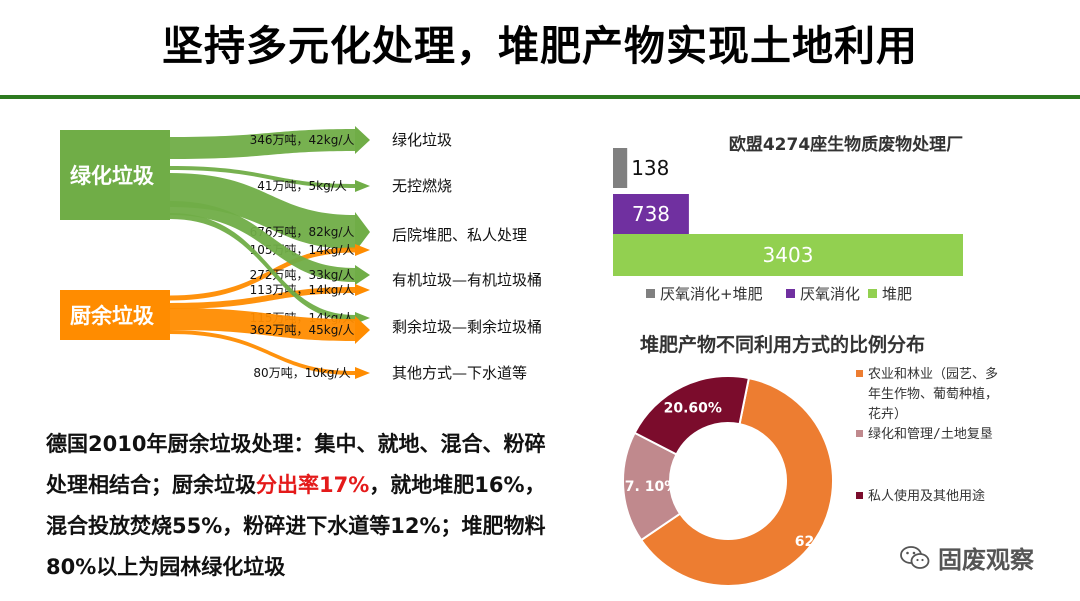 The width and height of the screenshot is (1080, 601). Describe the element at coordinates (459, 235) in the screenshot. I see `sankey-destination-label: 后院堆肥、私人处理` at that location.